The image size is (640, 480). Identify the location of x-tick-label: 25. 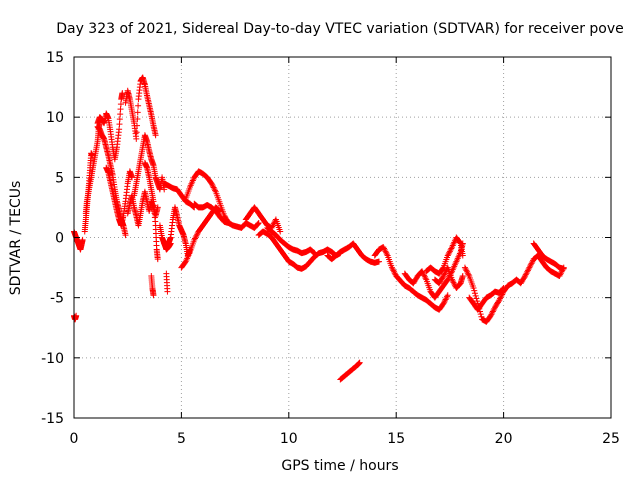
(611, 439).